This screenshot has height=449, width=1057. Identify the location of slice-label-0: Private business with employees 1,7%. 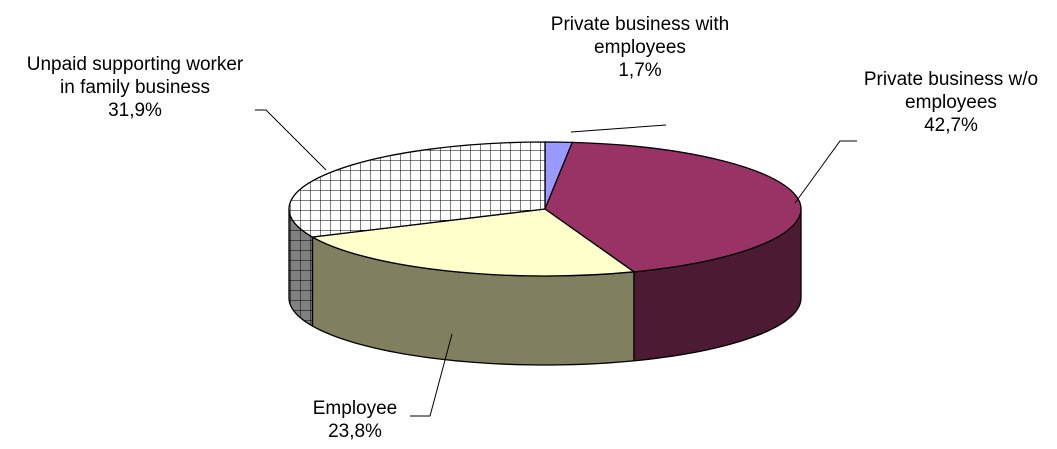
(640, 47).